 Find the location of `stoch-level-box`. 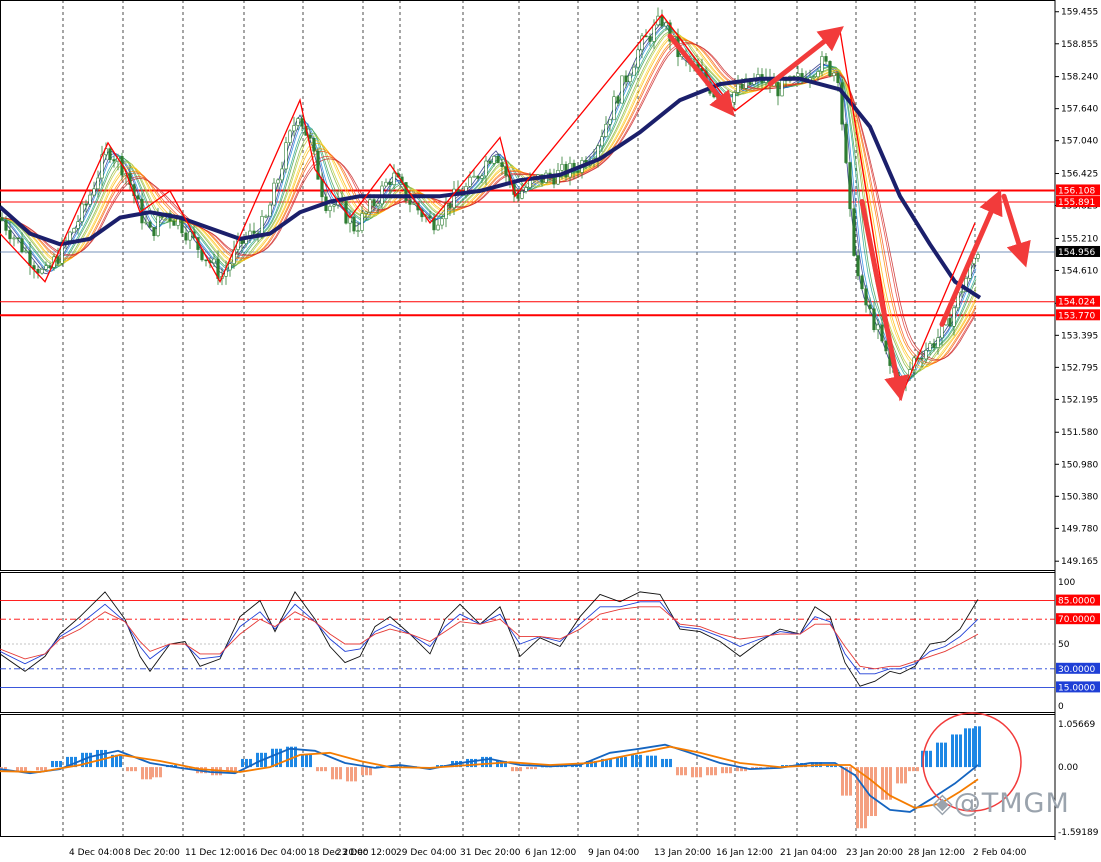

stoch-level-box is located at coordinates (1078, 600).